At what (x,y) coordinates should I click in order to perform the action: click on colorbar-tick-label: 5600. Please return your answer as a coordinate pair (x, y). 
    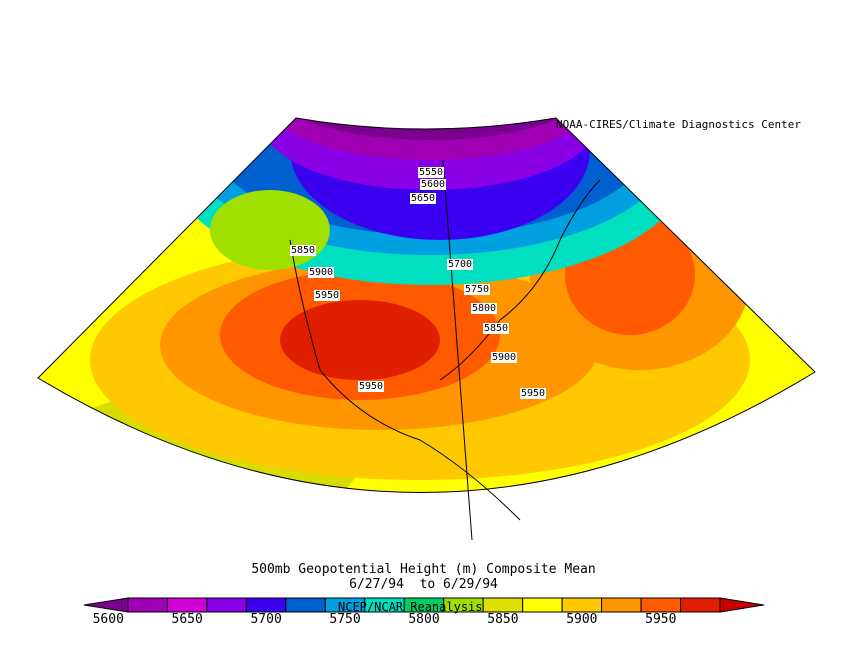
    Looking at the image, I should click on (108, 619).